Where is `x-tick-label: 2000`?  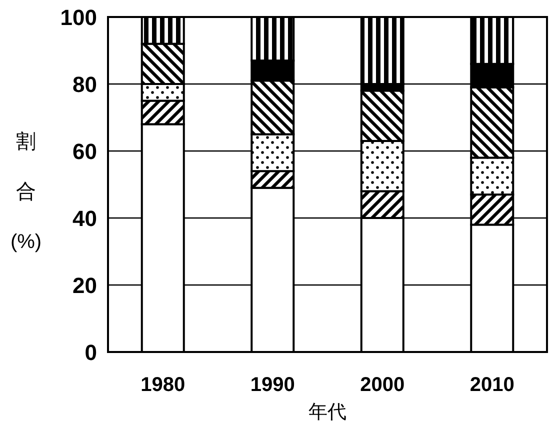 x-tick-label: 2000 is located at coordinates (382, 385).